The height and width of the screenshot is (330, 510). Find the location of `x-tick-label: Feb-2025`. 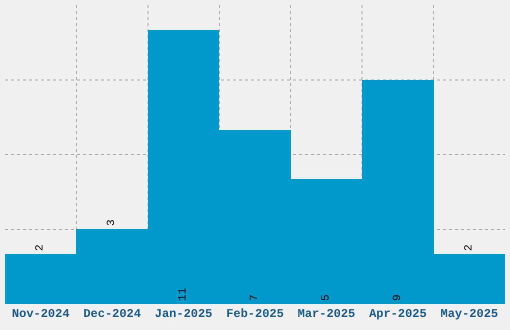

x-tick-label: Feb-2025 is located at coordinates (255, 314).